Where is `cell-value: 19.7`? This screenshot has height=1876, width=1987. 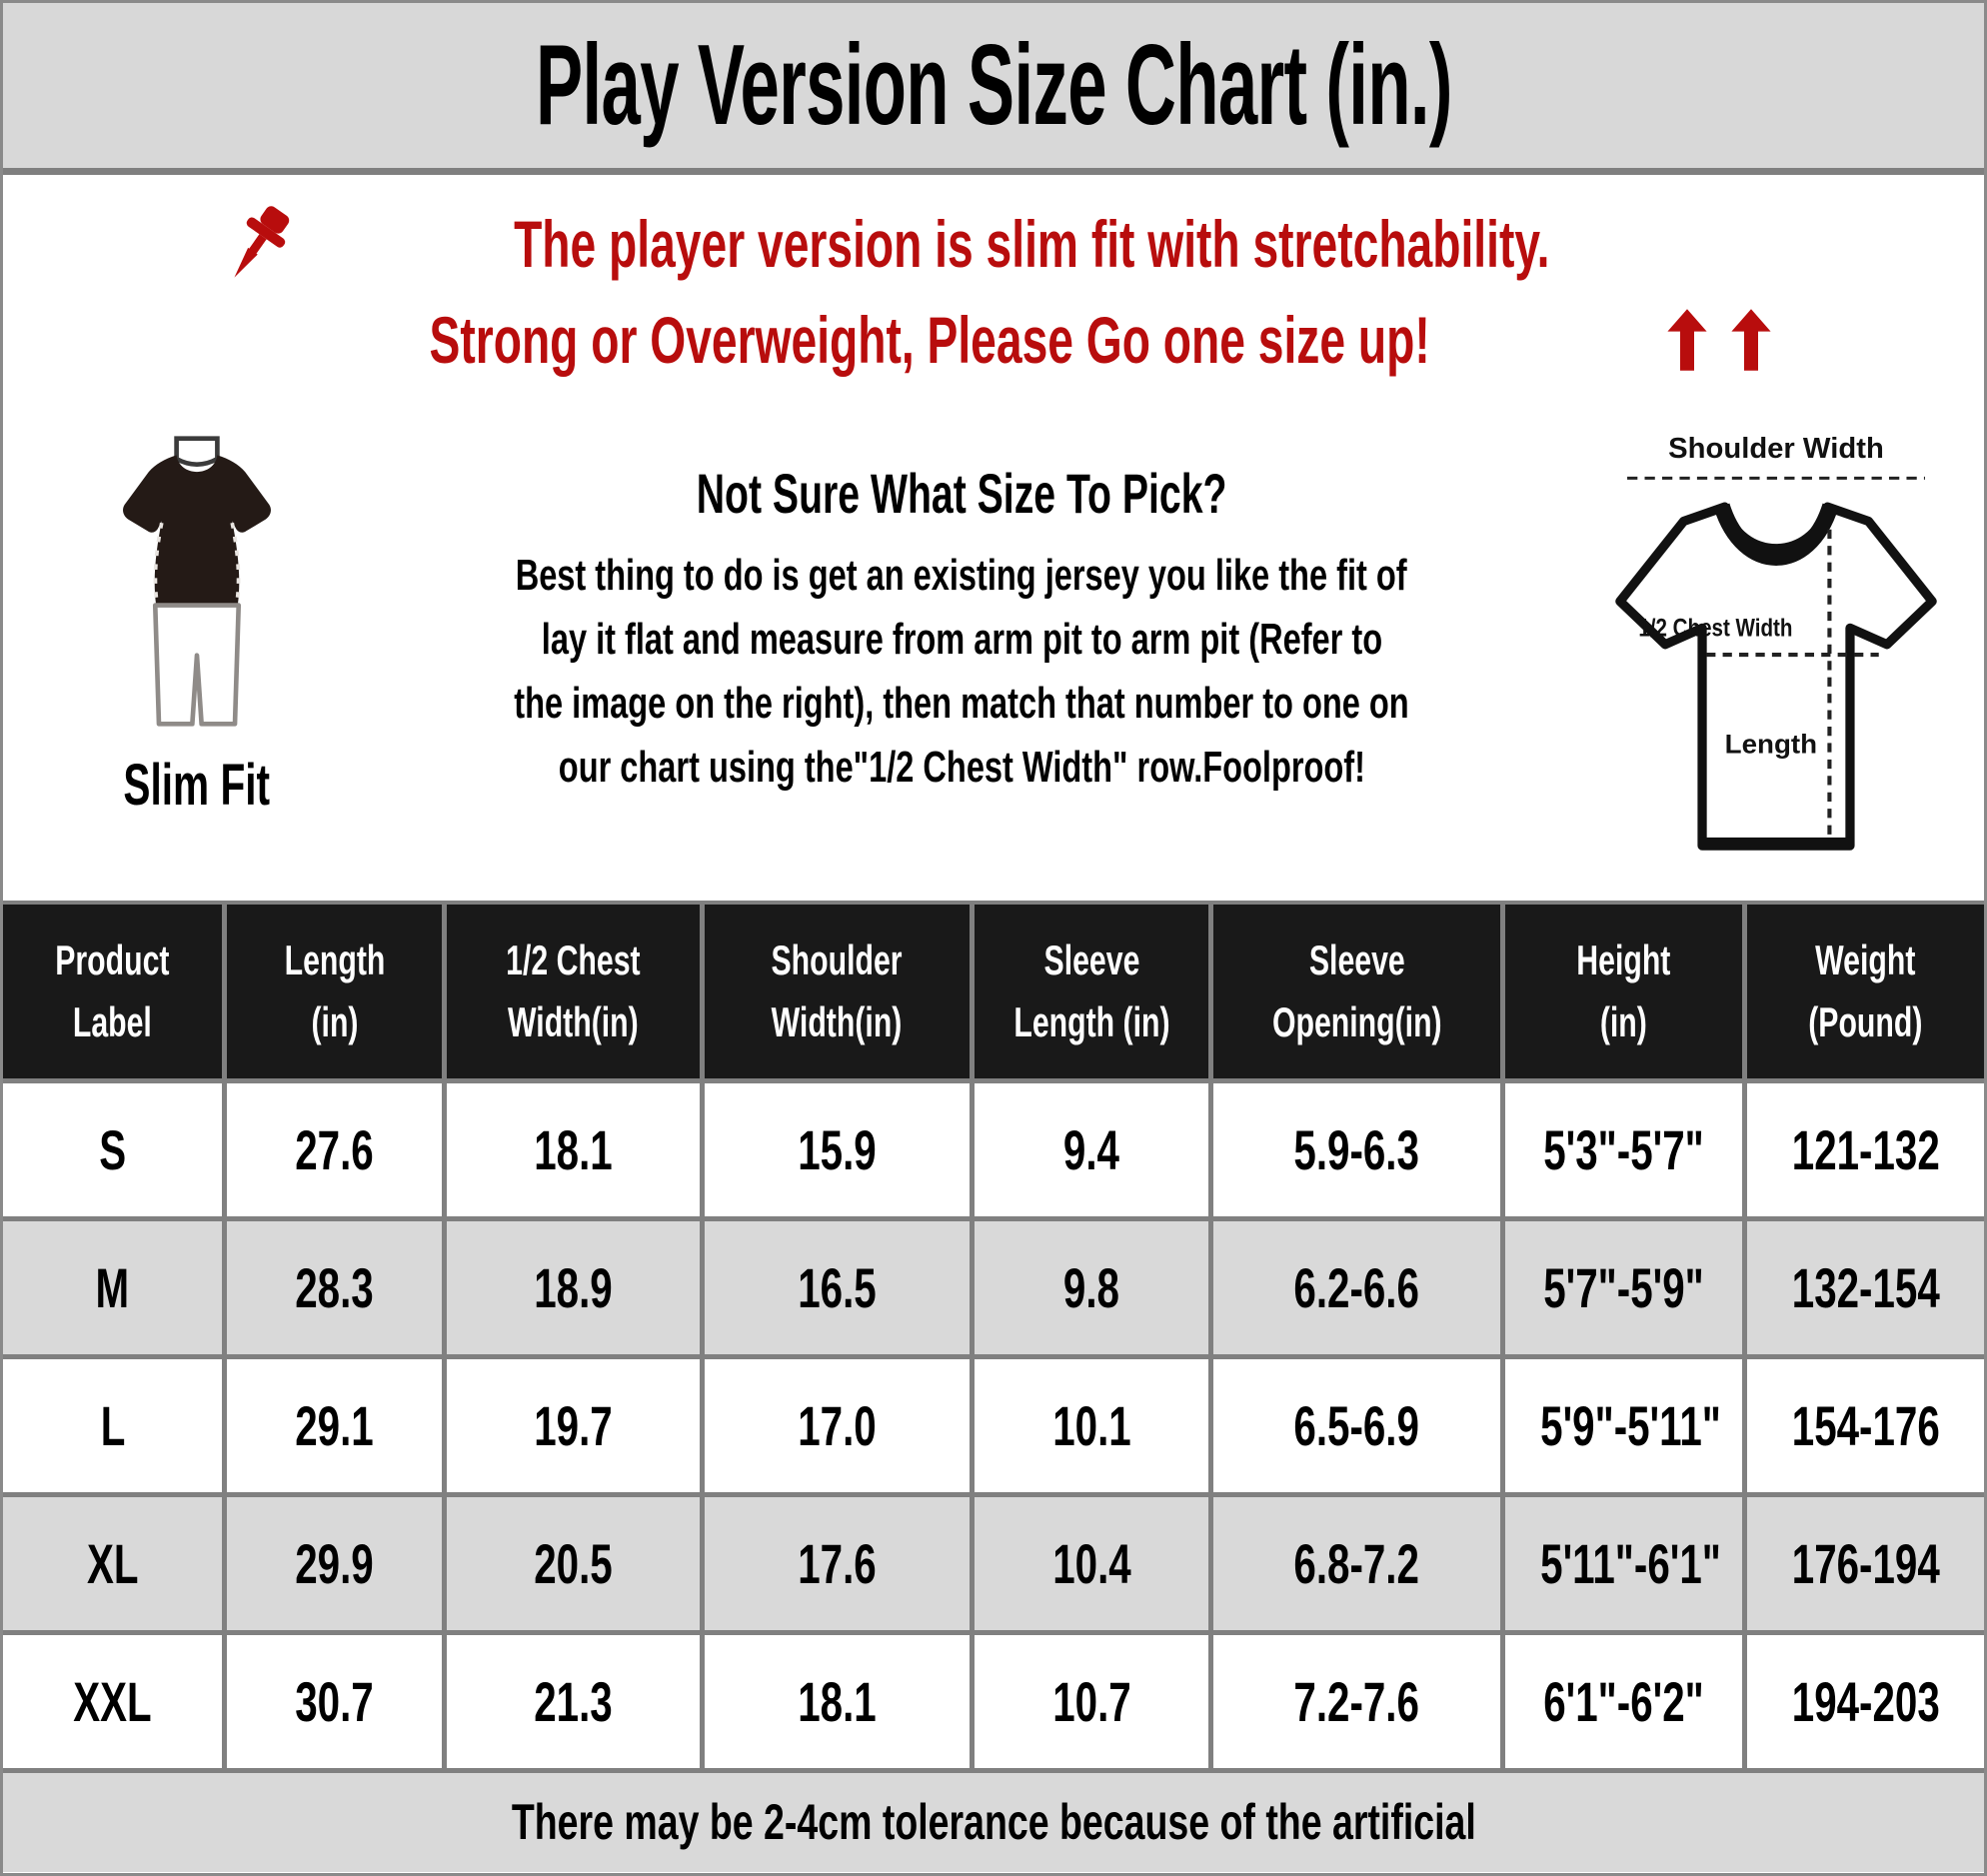 cell-value: 19.7 is located at coordinates (574, 1425).